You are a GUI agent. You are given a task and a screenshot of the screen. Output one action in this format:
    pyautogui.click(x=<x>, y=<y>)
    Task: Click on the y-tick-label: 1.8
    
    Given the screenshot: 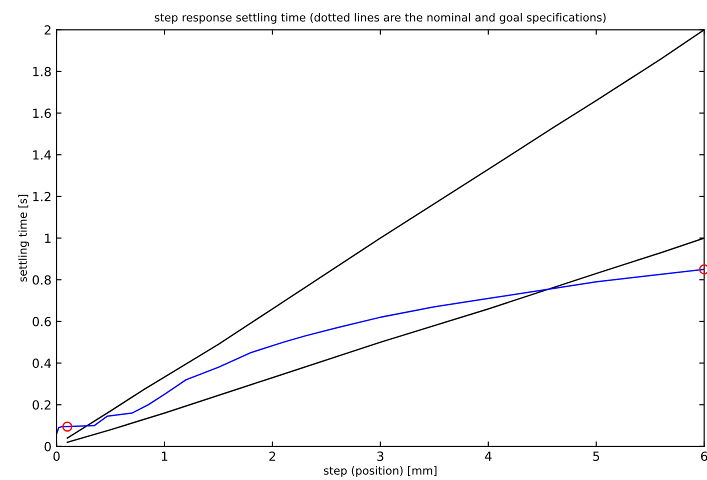 What is the action you would take?
    pyautogui.click(x=42, y=71)
    